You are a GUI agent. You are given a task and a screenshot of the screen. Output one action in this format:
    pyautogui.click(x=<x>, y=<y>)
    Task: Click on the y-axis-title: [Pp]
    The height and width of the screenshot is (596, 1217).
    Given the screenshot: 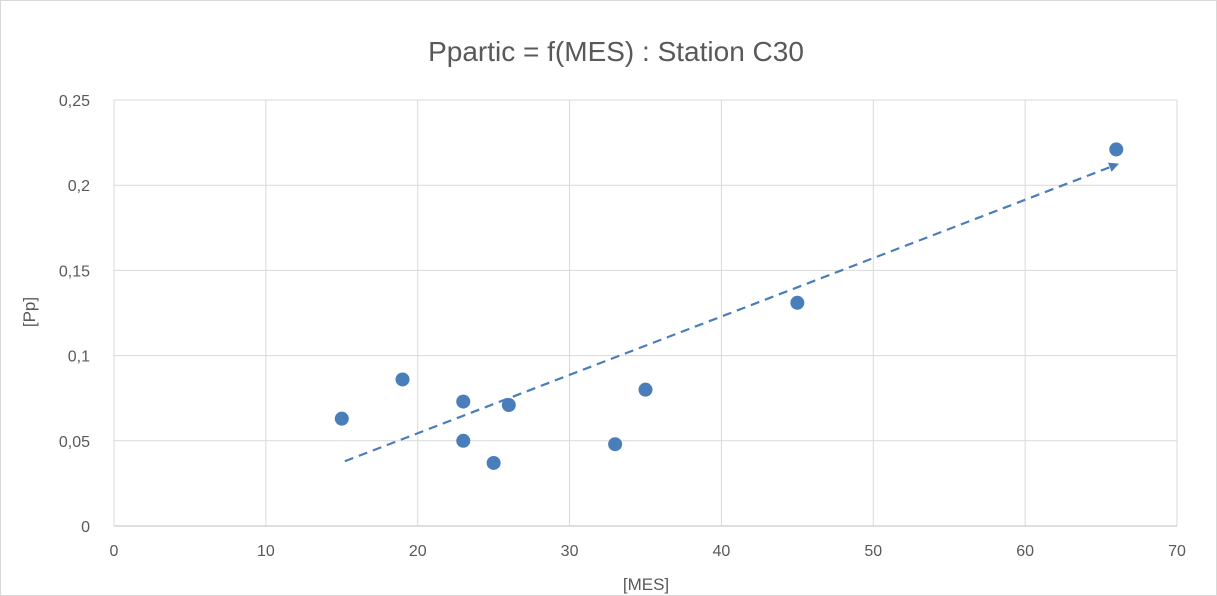 What is the action you would take?
    pyautogui.click(x=29, y=312)
    